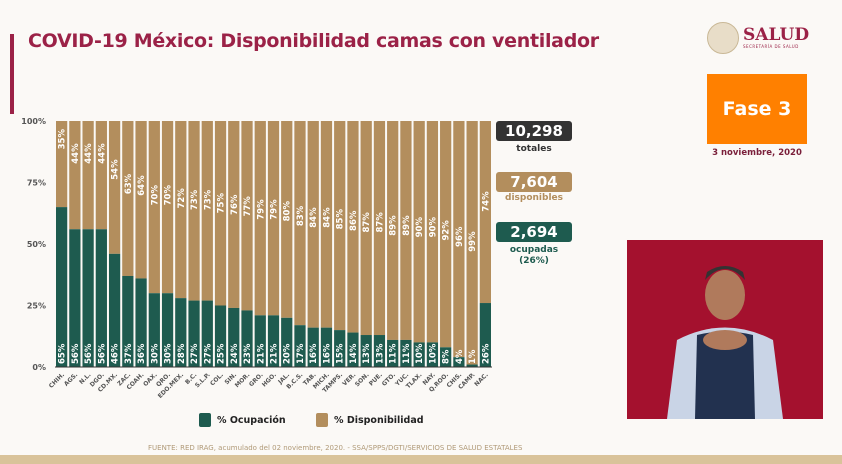 This screenshot has height=464, width=842. I want to click on kpi-total: 10,298 totales, so click(534, 138).